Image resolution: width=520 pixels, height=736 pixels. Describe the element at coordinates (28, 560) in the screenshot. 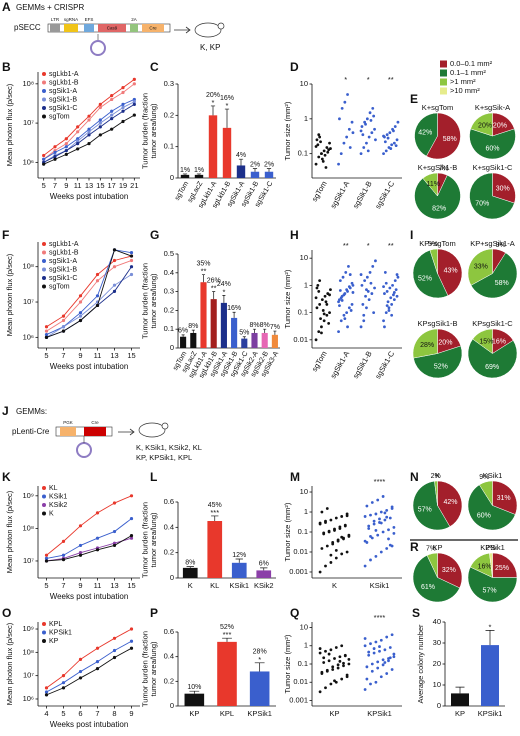

I see `y-tick-label: 10⁷` at that location.